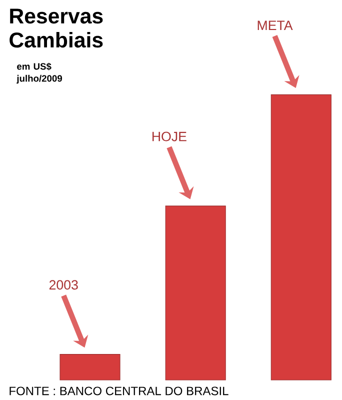 The width and height of the screenshot is (342, 400). What do you see at coordinates (63, 285) in the screenshot?
I see `annotation: 2003` at bounding box center [63, 285].